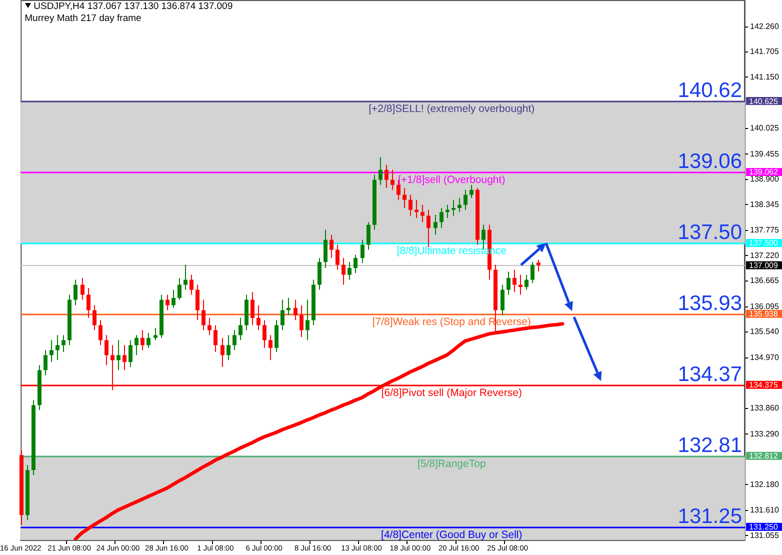  What do you see at coordinates (763, 527) in the screenshot?
I see `ref-line-label: 131.250` at bounding box center [763, 527].